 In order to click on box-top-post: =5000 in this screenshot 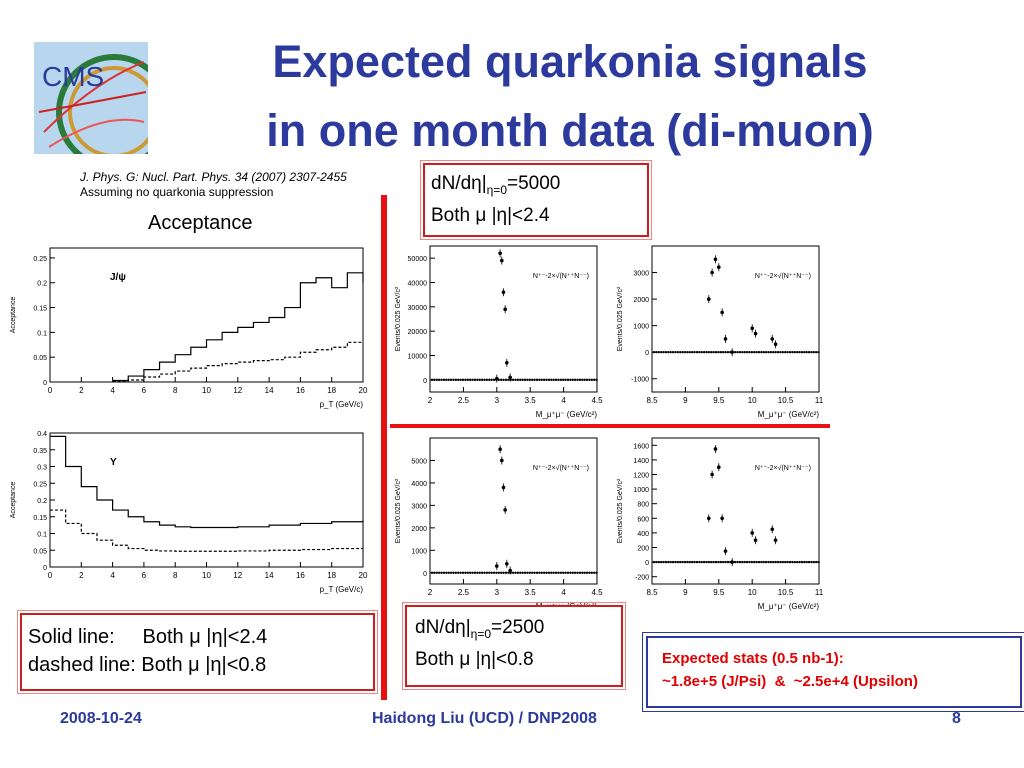, I will do `click(534, 183)`.